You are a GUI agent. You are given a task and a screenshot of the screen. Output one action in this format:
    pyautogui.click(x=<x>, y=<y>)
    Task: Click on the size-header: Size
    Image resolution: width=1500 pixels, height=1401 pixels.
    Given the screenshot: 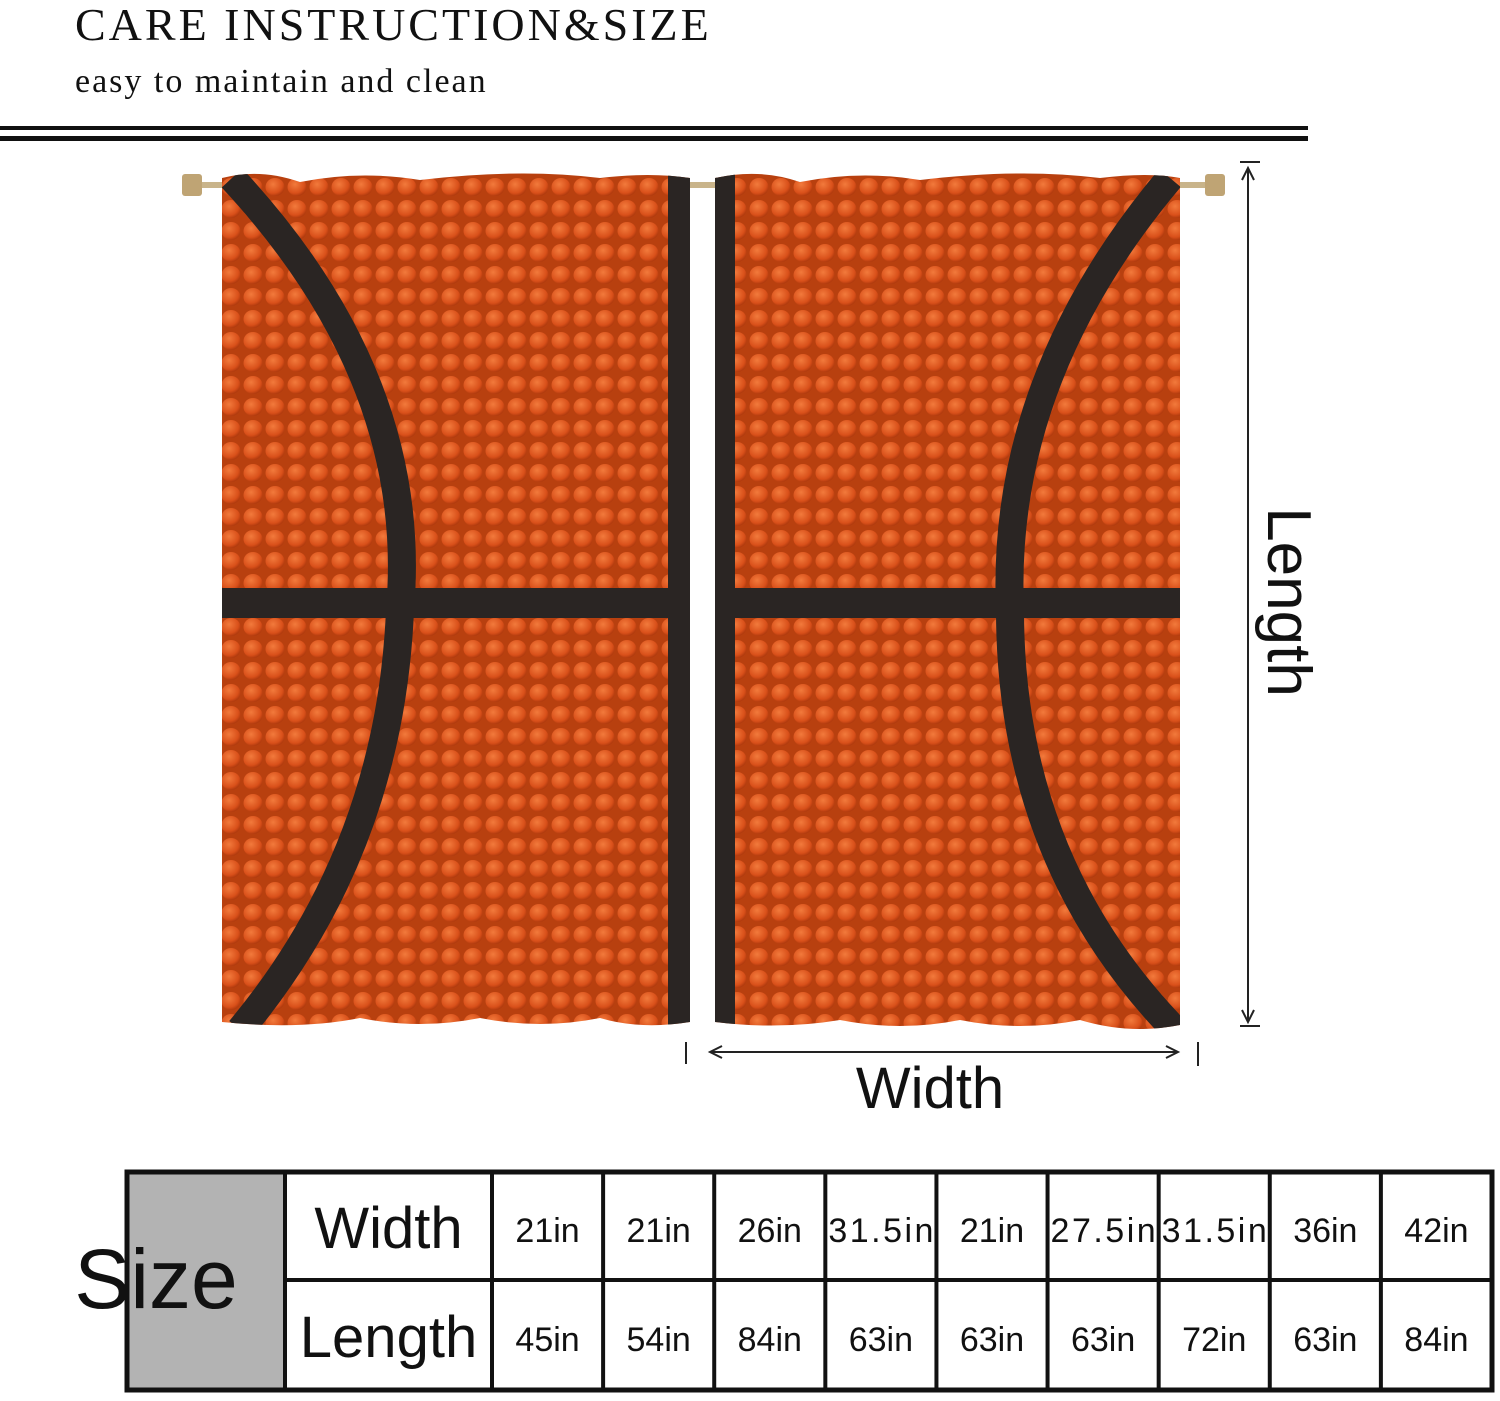 What is the action you would take?
    pyautogui.click(x=155, y=1279)
    